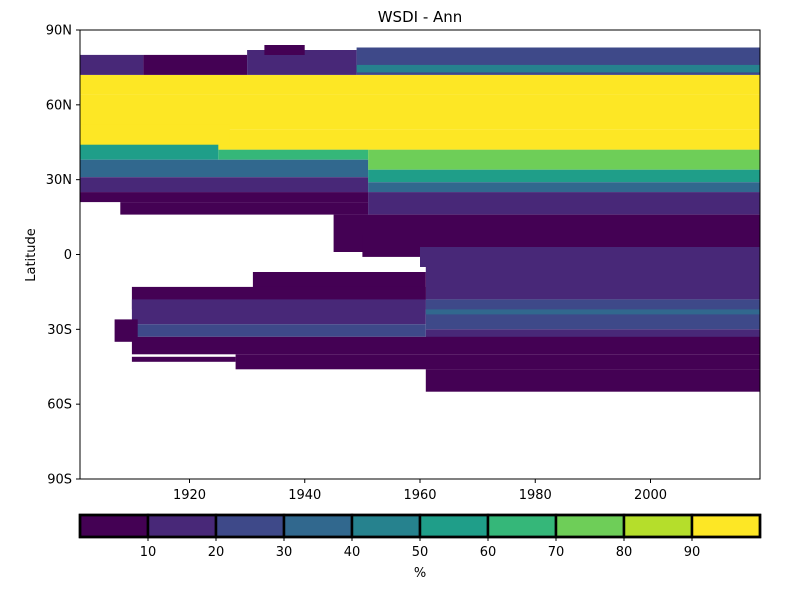 The height and width of the screenshot is (600, 800). What do you see at coordinates (189, 495) in the screenshot?
I see `x-tick-label: 1920` at bounding box center [189, 495].